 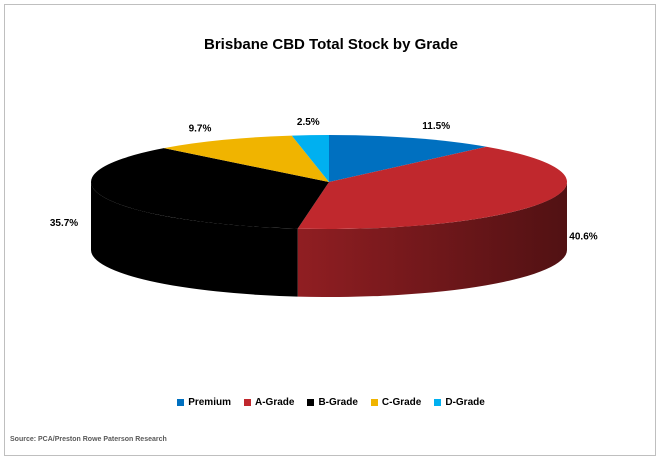 What do you see at coordinates (308, 122) in the screenshot?
I see `data-label-d-grade: 2.5%` at bounding box center [308, 122].